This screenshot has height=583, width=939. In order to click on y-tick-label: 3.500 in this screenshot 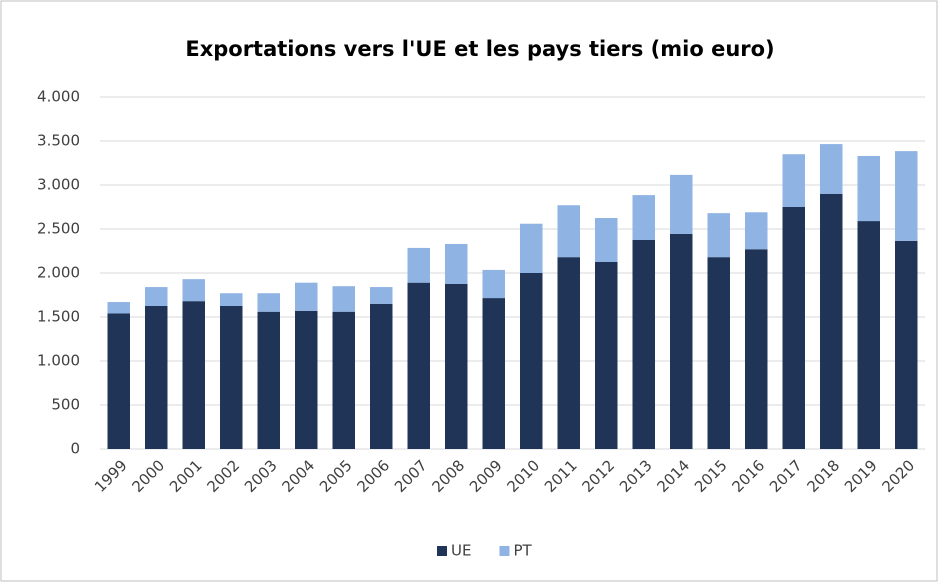, I will do `click(58, 141)`.